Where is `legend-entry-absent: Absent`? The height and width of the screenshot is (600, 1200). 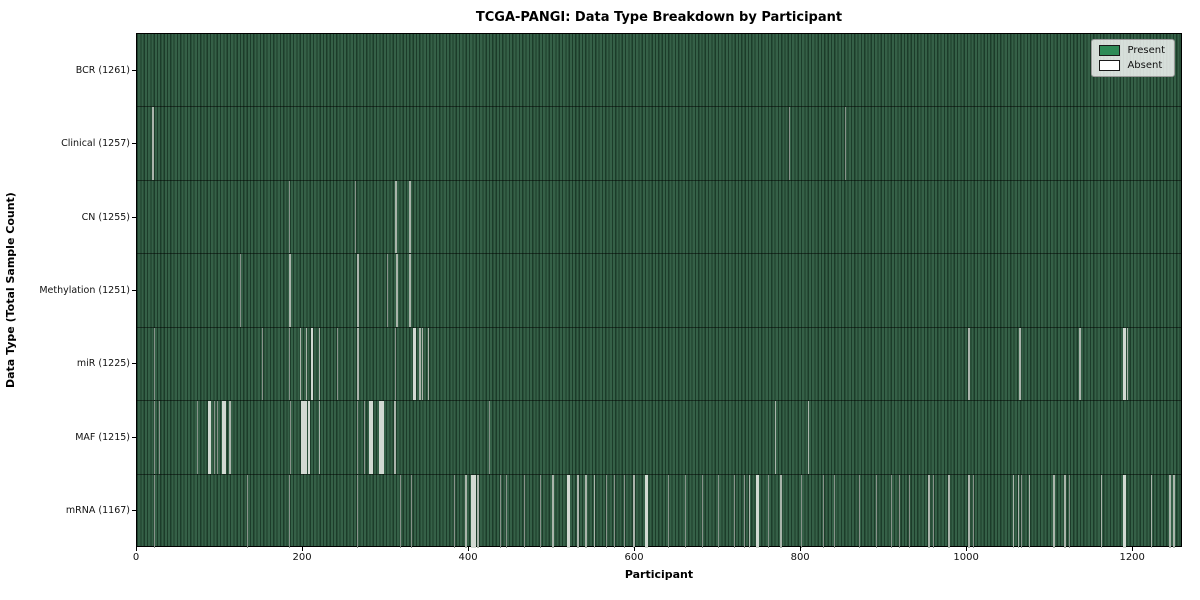 legend-entry-absent: Absent is located at coordinates (1132, 65).